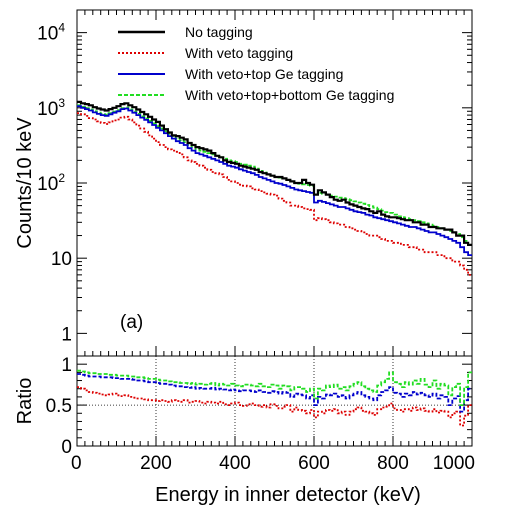 The height and width of the screenshot is (512, 512). I want to click on legend-label: With veto+top+bottom Ge tagging, so click(289, 95).